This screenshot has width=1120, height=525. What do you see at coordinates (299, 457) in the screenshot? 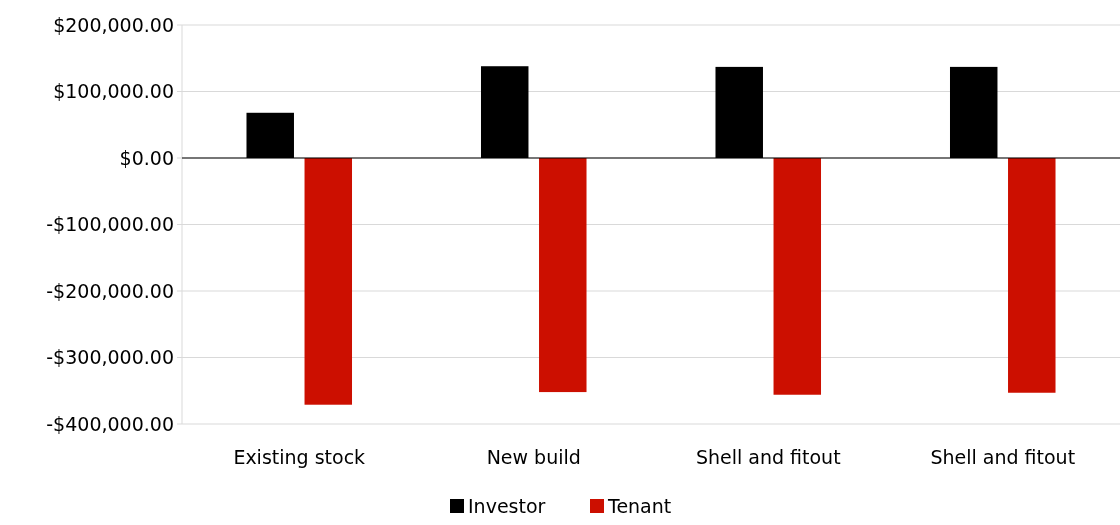
I see `x-tick-label: Existing stock` at bounding box center [299, 457].